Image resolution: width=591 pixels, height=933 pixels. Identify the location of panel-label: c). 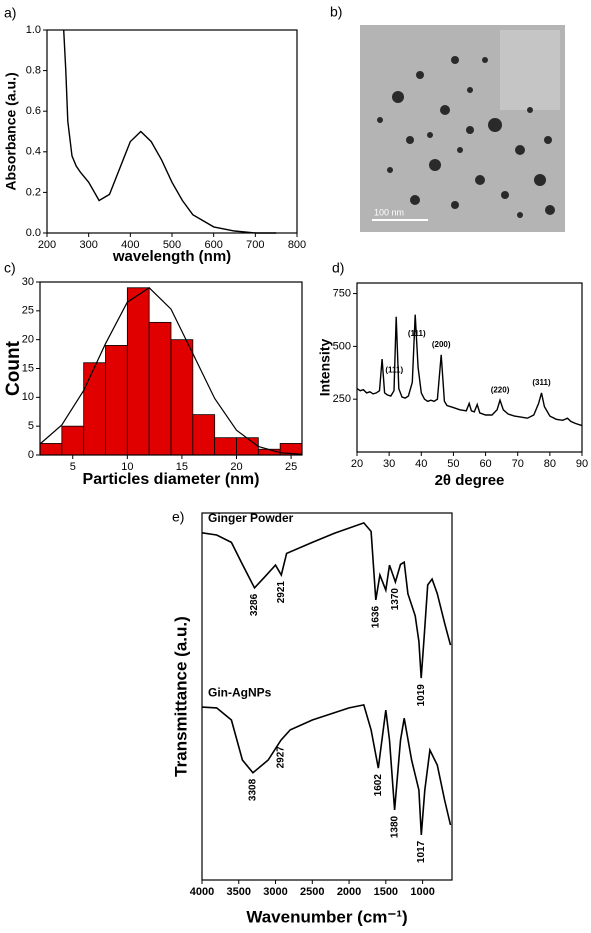
(10, 268).